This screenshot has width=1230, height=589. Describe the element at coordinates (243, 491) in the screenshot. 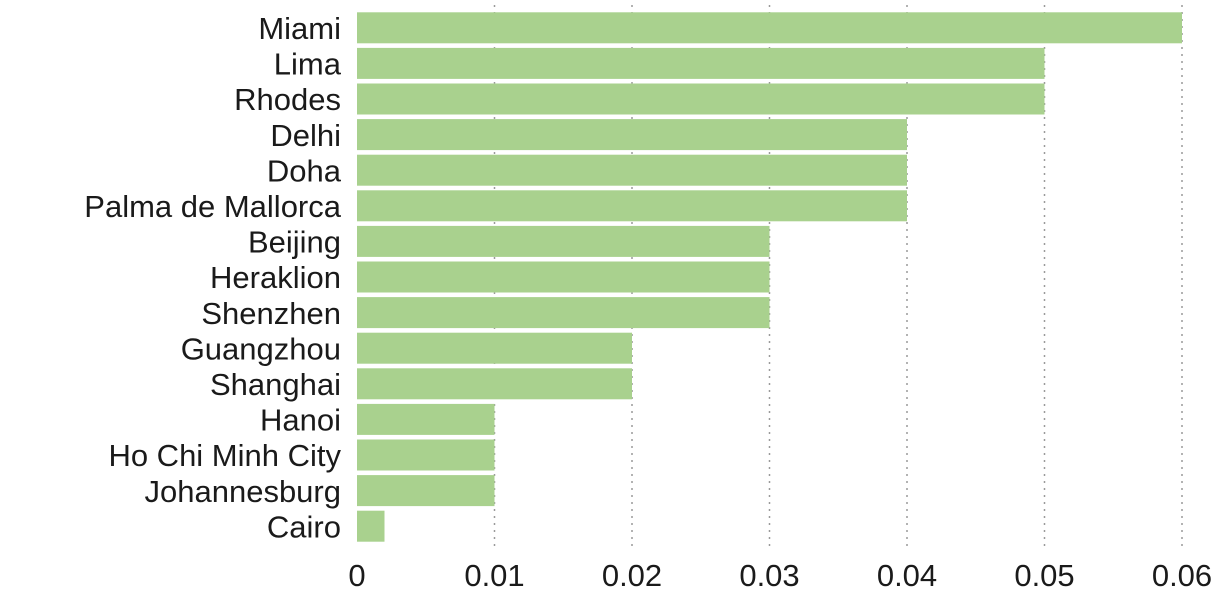

I see `category-label: Johannesburg` at that location.